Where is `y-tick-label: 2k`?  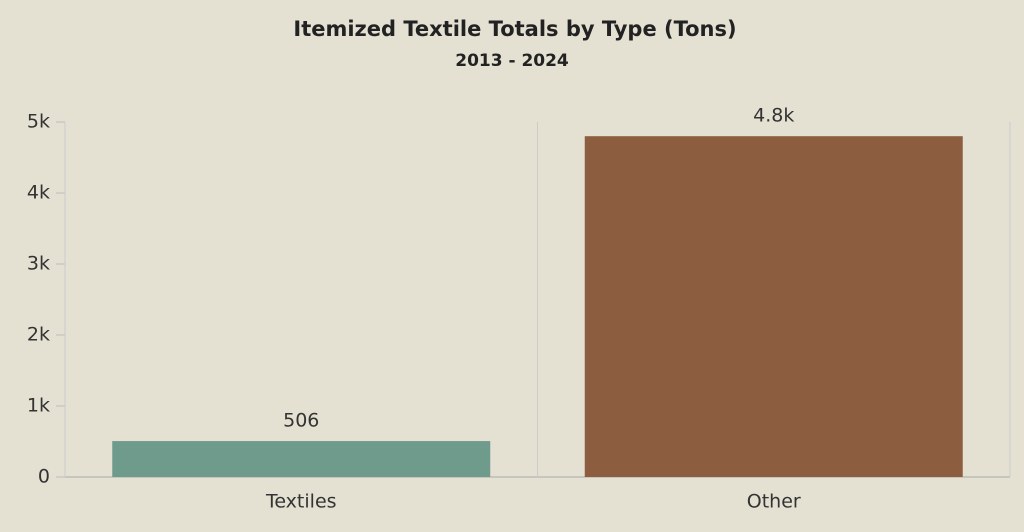
y-tick-label: 2k is located at coordinates (38, 335).